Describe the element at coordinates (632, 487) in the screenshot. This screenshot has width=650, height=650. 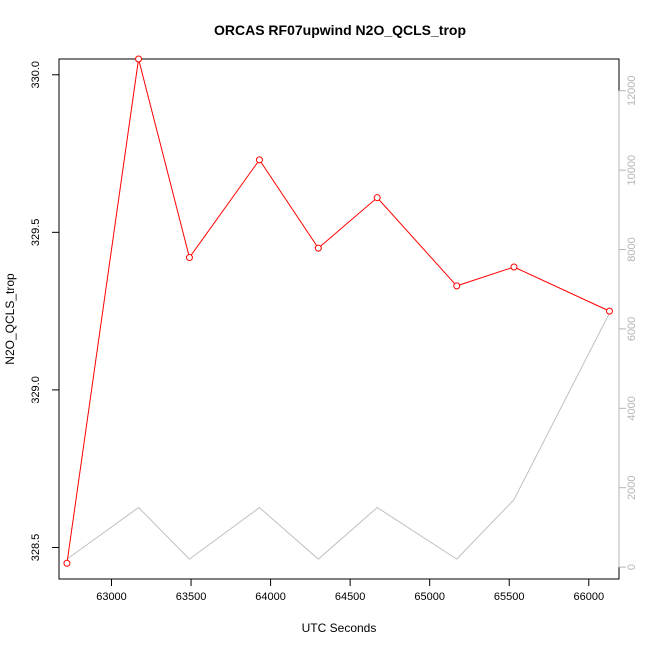
I see `y2-tick-label: 2000` at that location.